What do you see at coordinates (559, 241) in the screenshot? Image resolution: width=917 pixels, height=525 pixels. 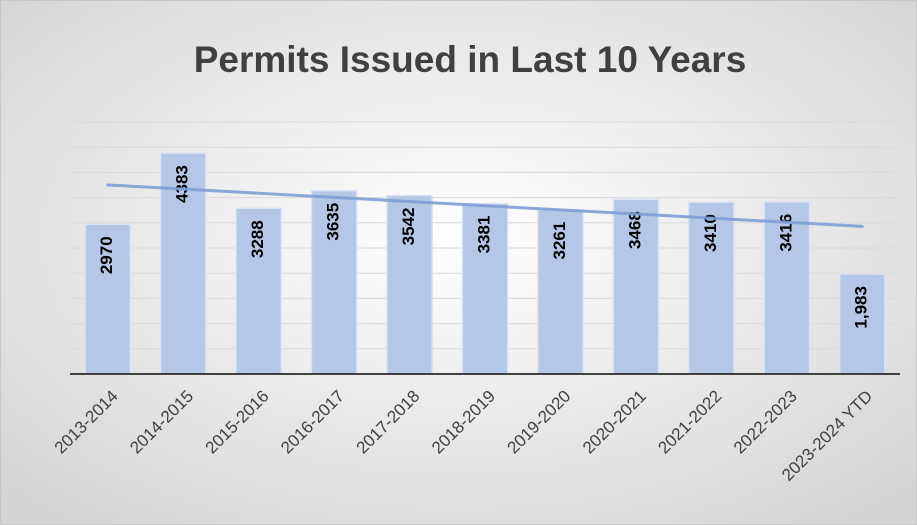 I see `data-label: 3261` at bounding box center [559, 241].